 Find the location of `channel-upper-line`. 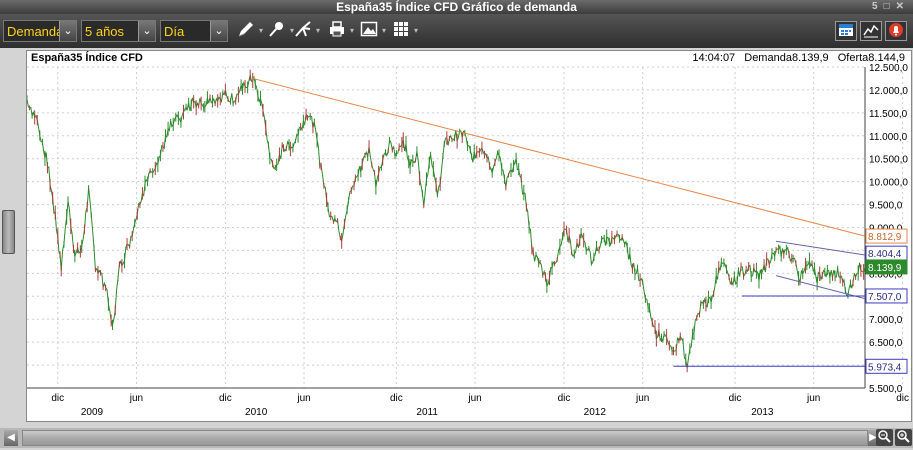

channel-upper-line is located at coordinates (820, 248).